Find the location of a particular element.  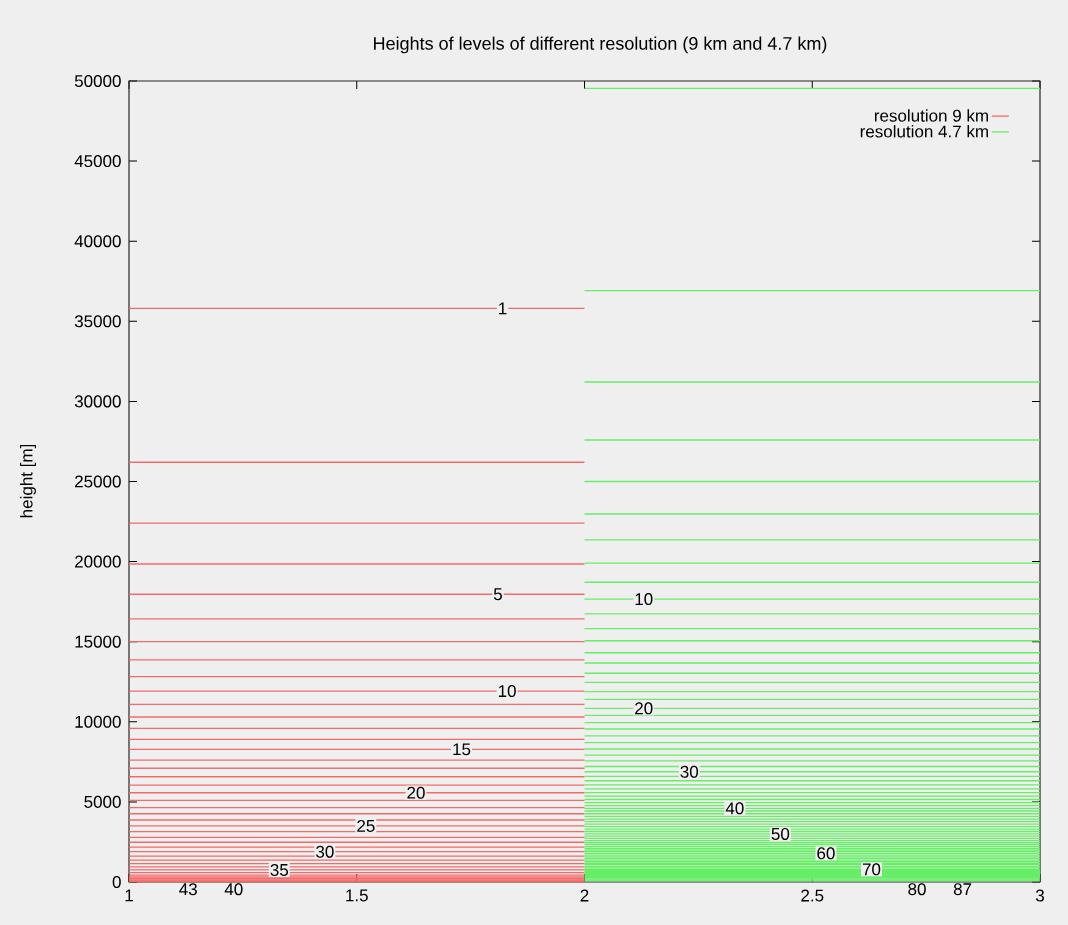

annotation: 5 is located at coordinates (497, 594).